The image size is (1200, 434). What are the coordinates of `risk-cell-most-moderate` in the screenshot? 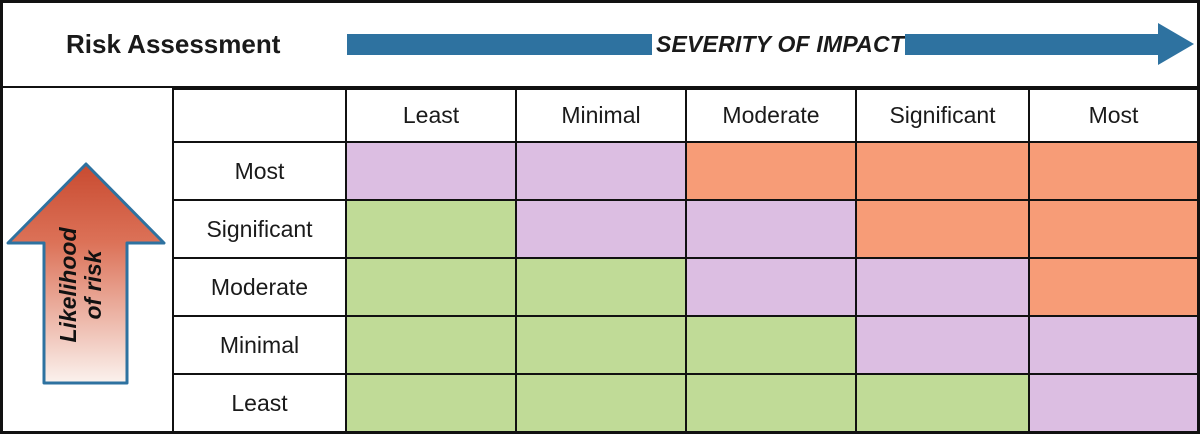 It's located at (771, 171).